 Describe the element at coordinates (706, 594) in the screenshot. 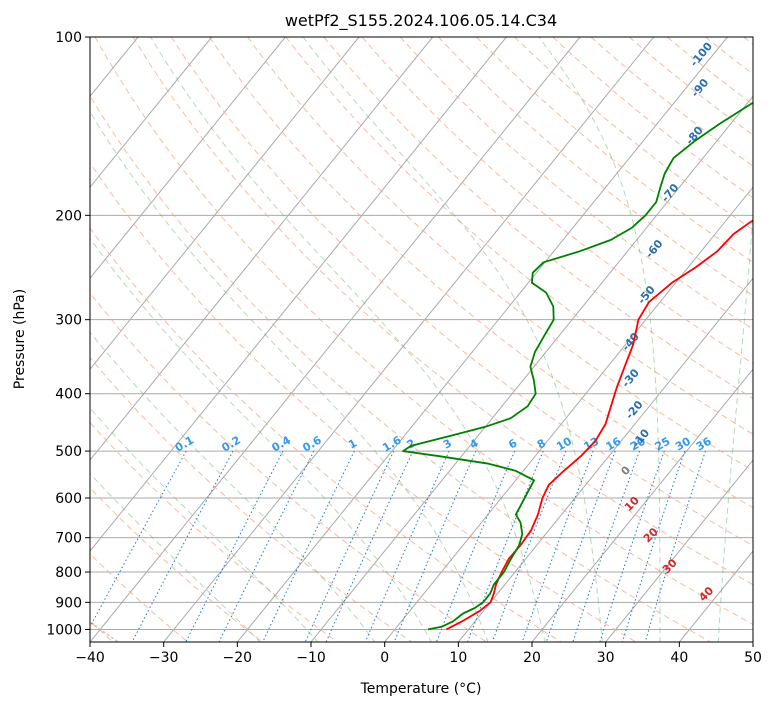

I see `isotherm-label: 40` at that location.